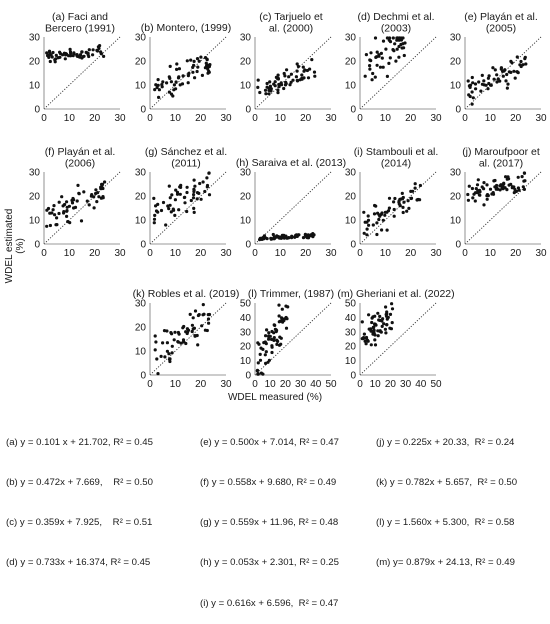 The image size is (550, 624). What do you see at coordinates (447, 483) in the screenshot?
I see `equation-k: (k) y = 0.782x + 5.657, R² = 0.50` at bounding box center [447, 483].